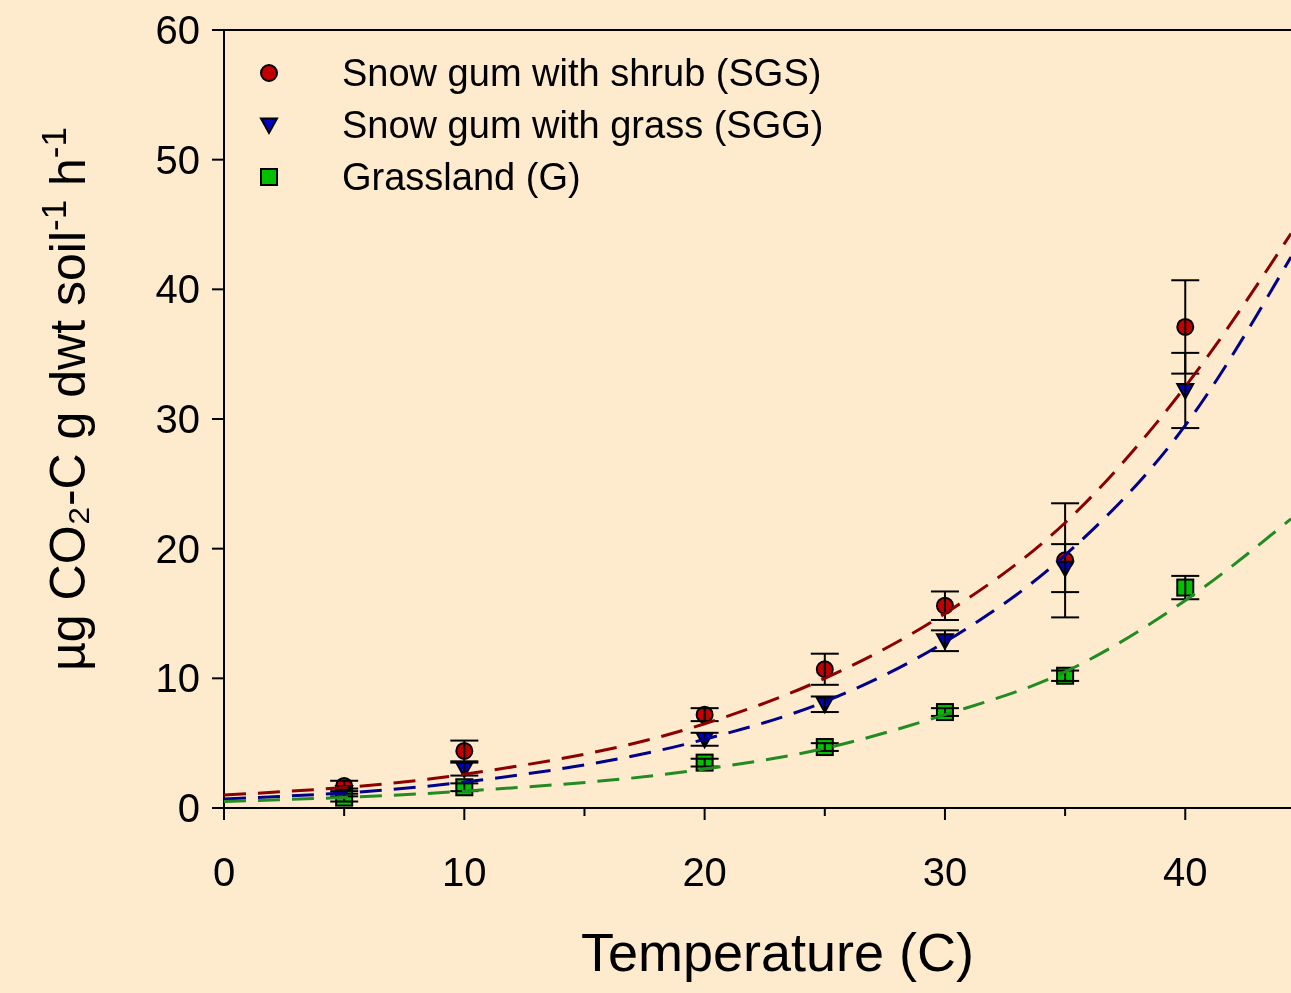 This screenshot has width=1291, height=993. What do you see at coordinates (1185, 872) in the screenshot?
I see `x-tick-label: 40` at bounding box center [1185, 872].